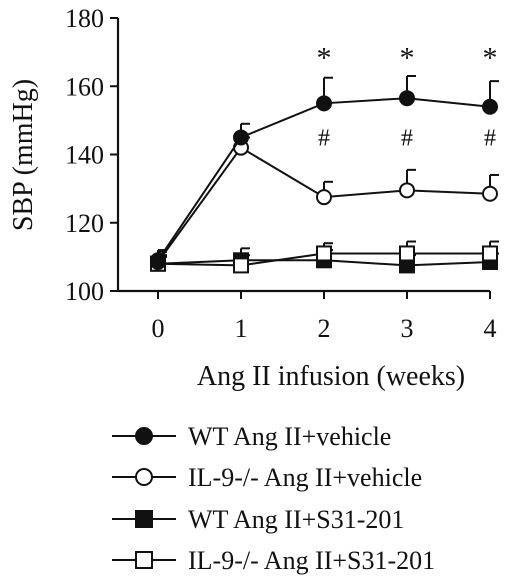 The width and height of the screenshot is (532, 582). I want to click on legend-label: WT Ang II+S31-201, so click(296, 519).